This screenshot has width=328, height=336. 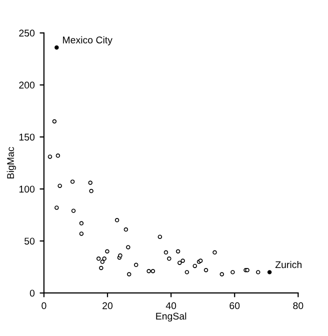 I want to click on y-tick-label: 50, so click(x=29, y=241).